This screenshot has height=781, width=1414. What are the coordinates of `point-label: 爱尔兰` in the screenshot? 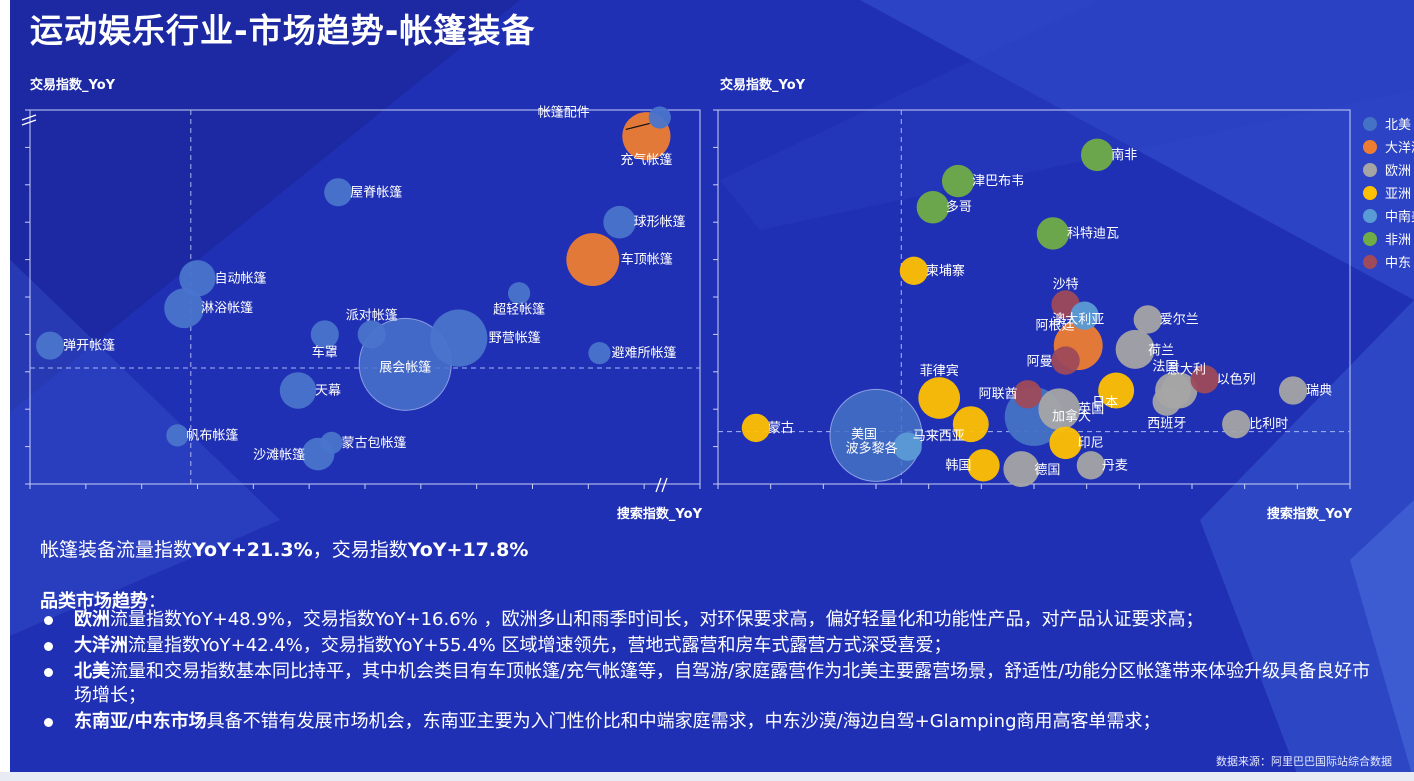 It's located at (1179, 319).